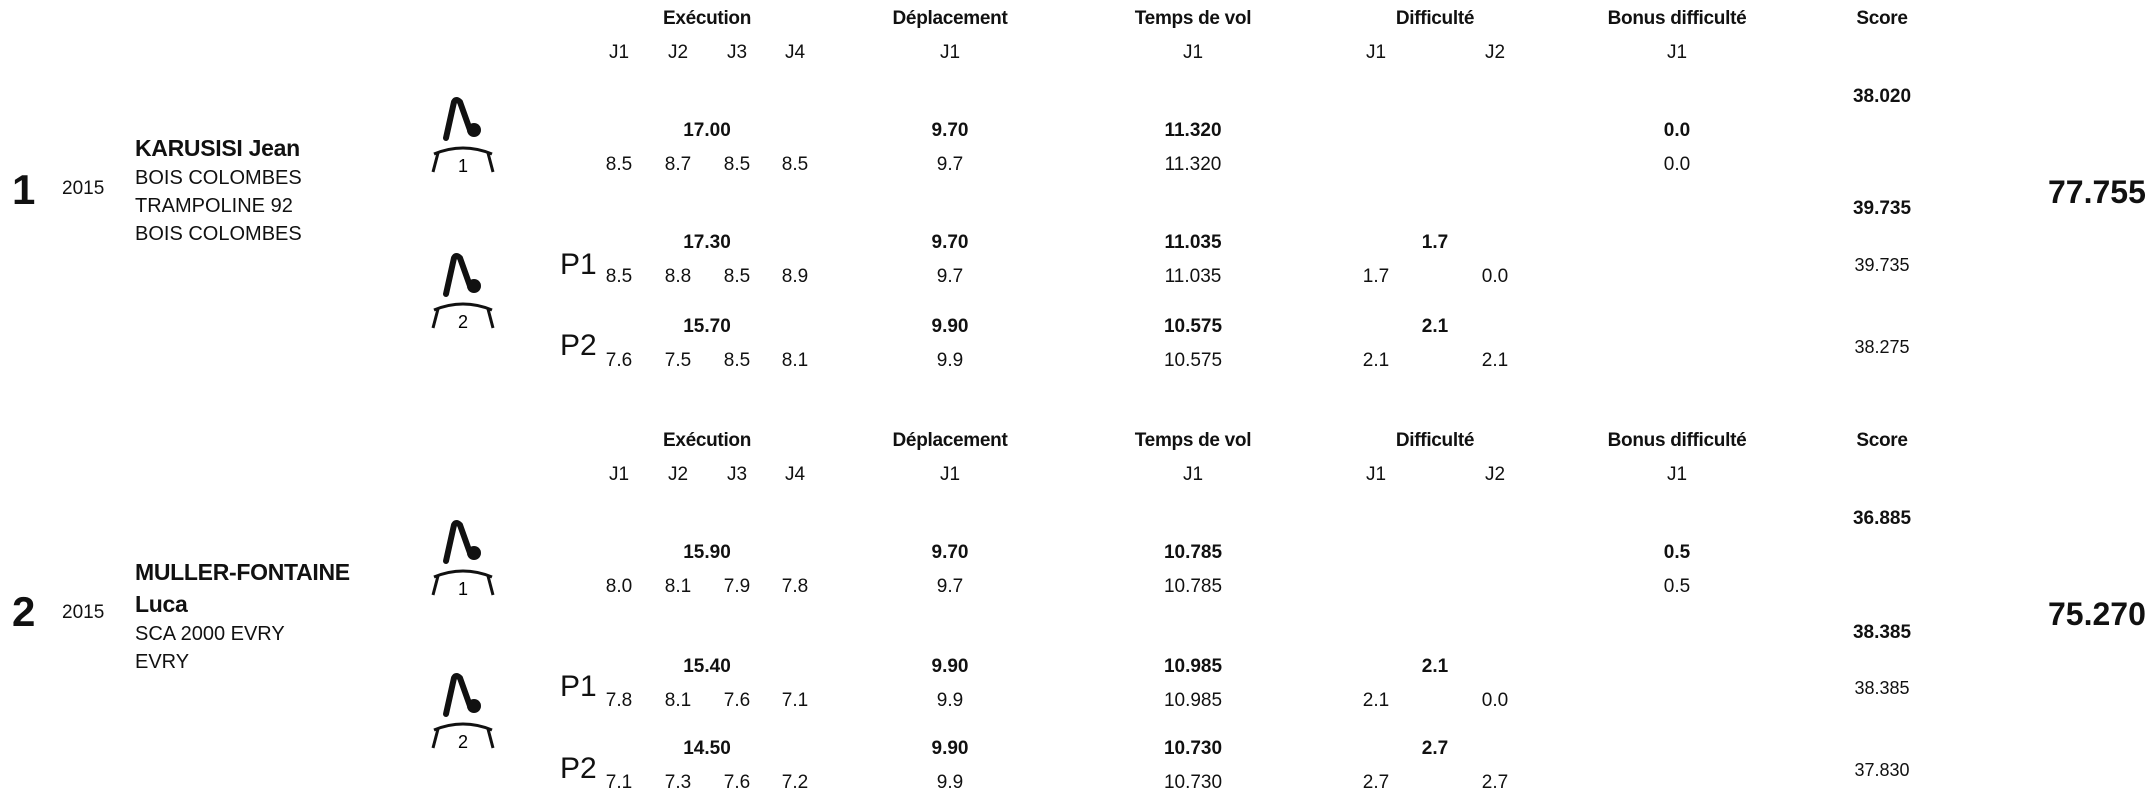 This screenshot has width=2150, height=795. I want to click on execution-total: 17.30, so click(707, 242).